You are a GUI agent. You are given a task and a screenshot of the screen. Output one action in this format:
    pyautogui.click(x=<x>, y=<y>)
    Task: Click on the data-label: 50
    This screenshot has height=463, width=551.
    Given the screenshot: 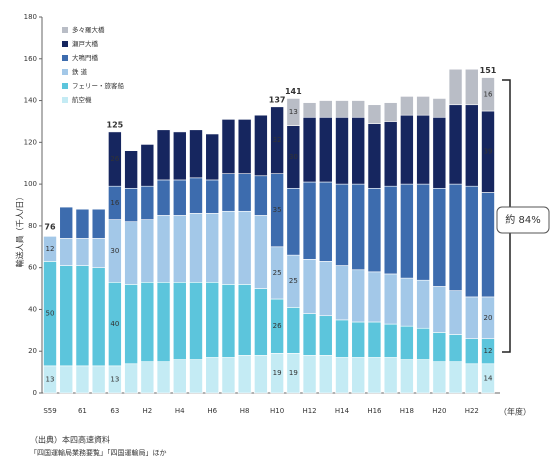 What is the action you would take?
    pyautogui.click(x=50, y=314)
    